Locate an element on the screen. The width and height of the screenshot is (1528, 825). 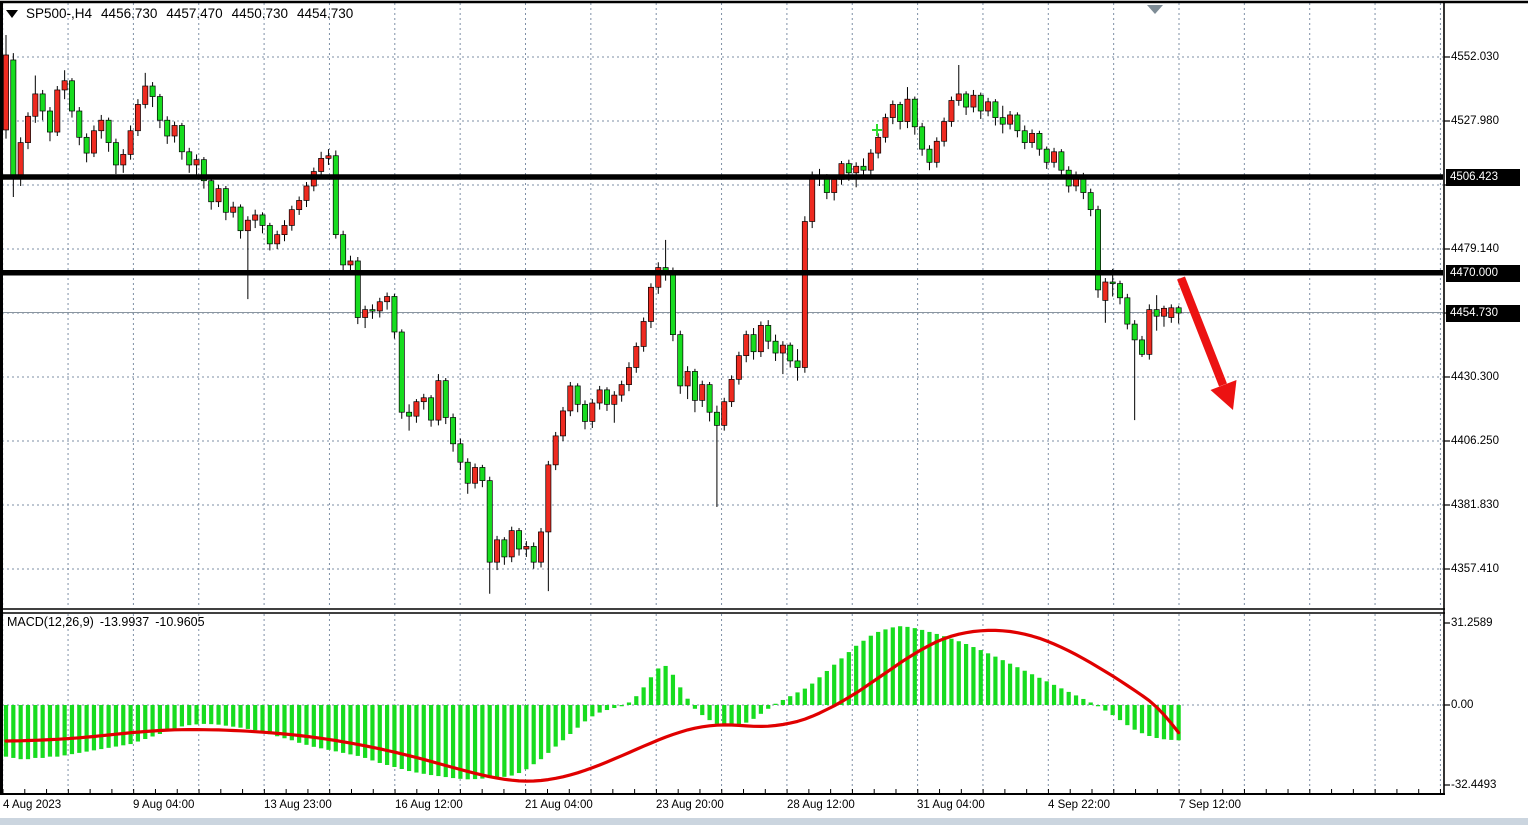
price-axis-label: 4552.030 is located at coordinates (1475, 57).